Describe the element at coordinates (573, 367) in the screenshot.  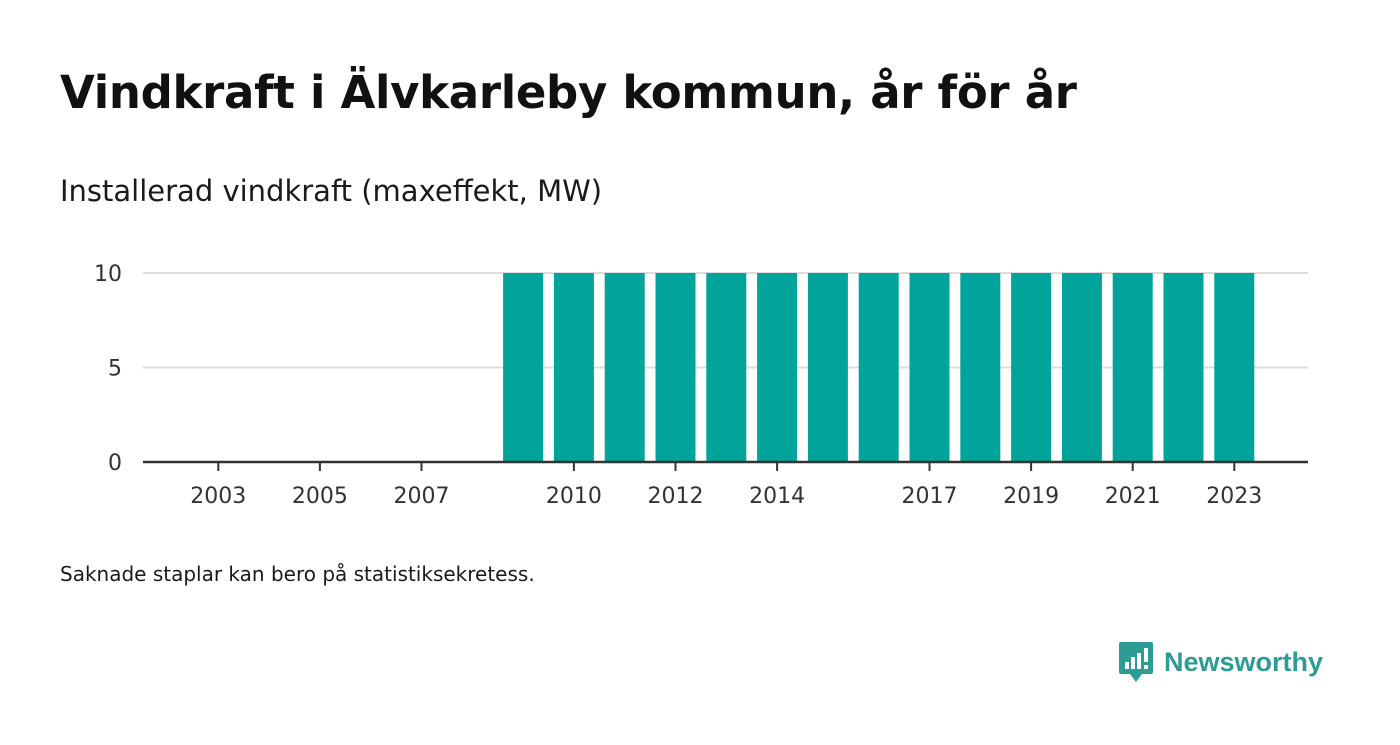
I see `bar-2010` at that location.